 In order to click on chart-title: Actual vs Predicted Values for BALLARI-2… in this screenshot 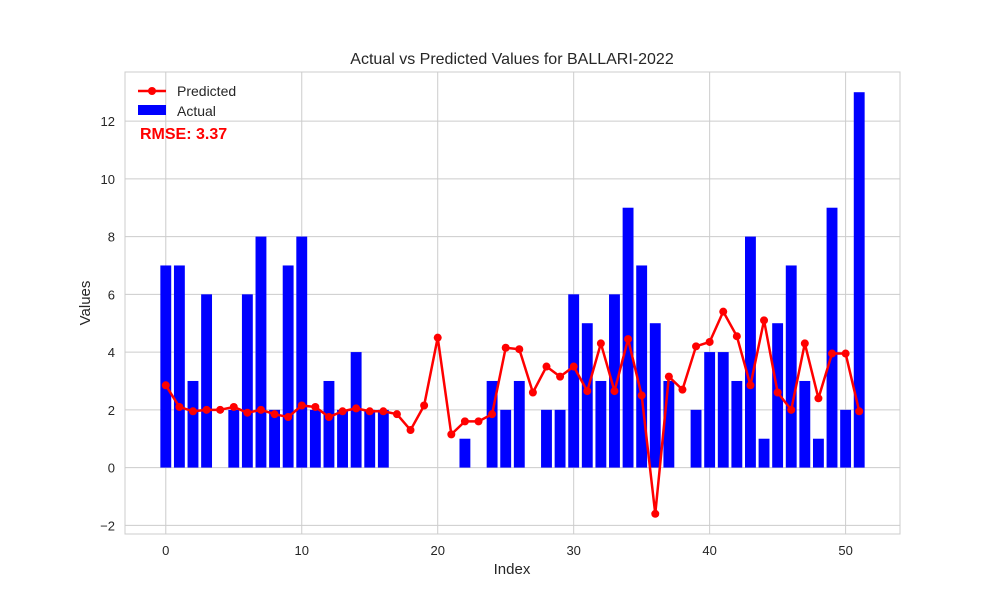, I will do `click(512, 59)`.